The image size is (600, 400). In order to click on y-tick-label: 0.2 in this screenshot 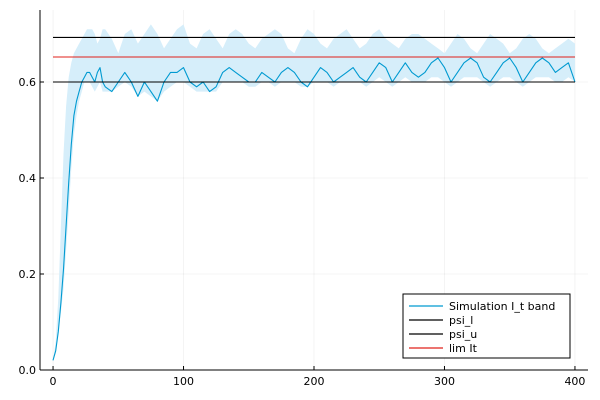, I will do `click(28, 274)`.